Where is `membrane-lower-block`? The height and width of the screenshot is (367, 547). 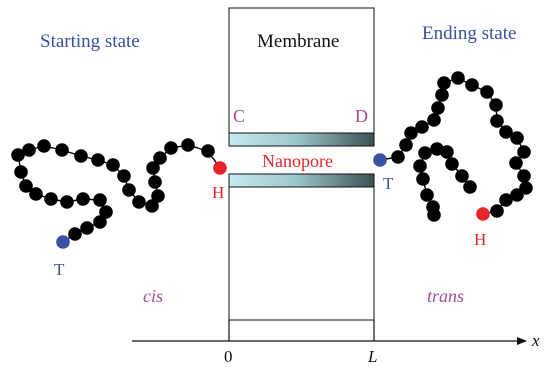 membrane-lower-block is located at coordinates (301, 253).